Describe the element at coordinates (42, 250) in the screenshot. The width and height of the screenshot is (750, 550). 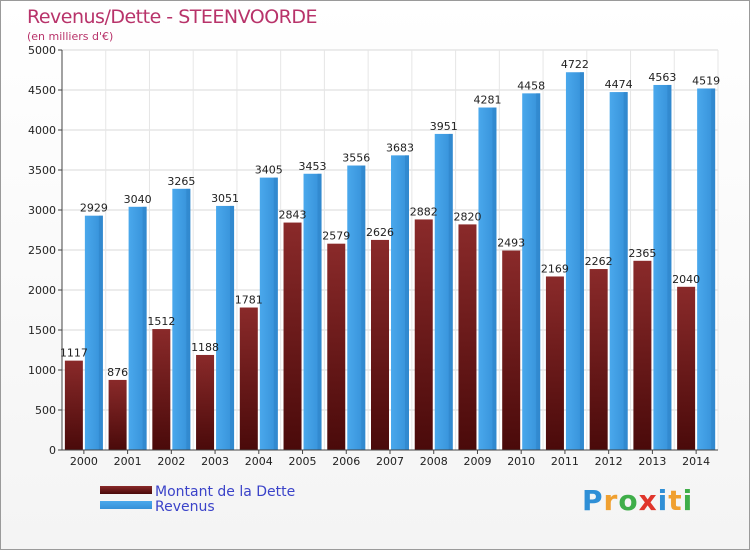
I see `y-tick-label: 2500` at that location.